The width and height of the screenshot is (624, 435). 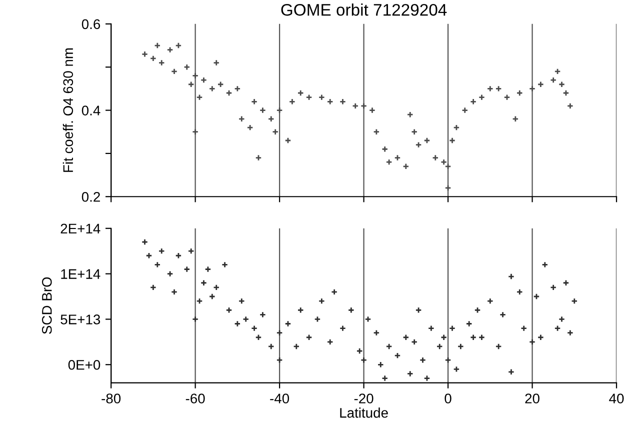 What do you see at coordinates (448, 399) in the screenshot?
I see `x-tick-label: 0` at bounding box center [448, 399].